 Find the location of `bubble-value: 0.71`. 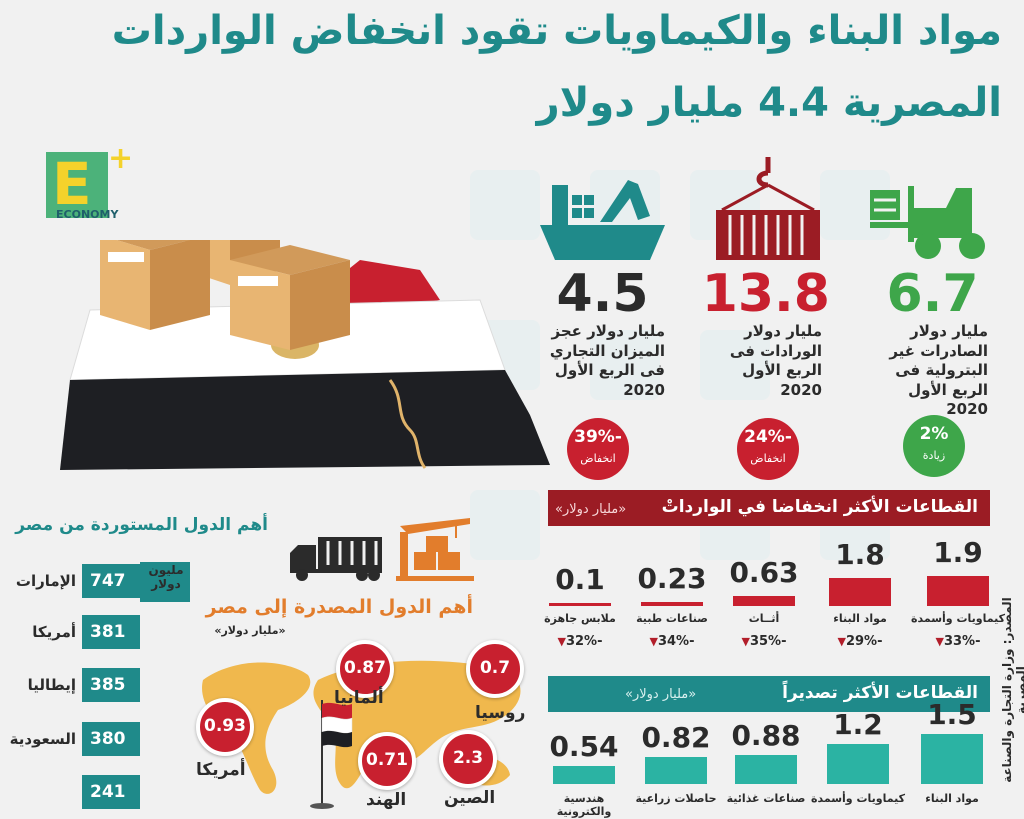

bubble-value: 0.71 is located at coordinates (387, 760).